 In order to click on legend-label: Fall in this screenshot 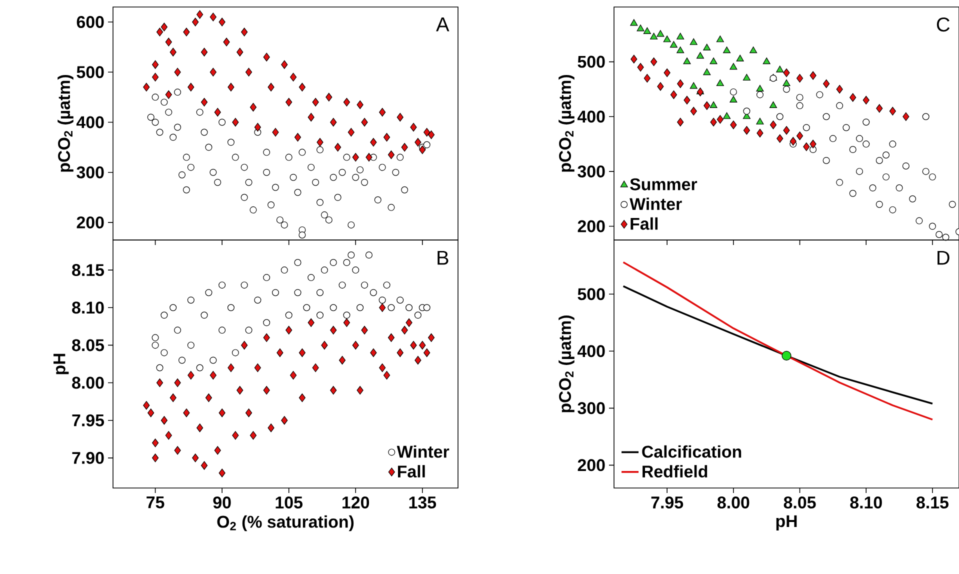, I will do `click(411, 471)`.